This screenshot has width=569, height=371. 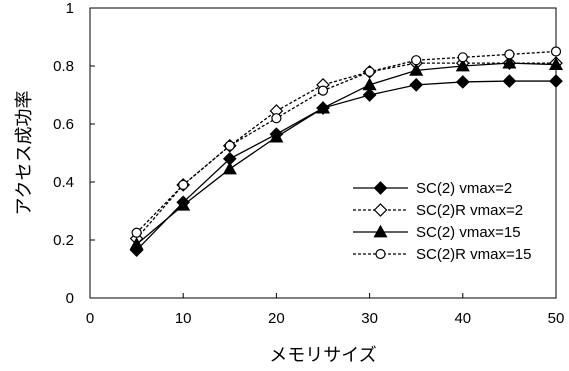 I want to click on x-tick-label: 10, so click(x=183, y=318).